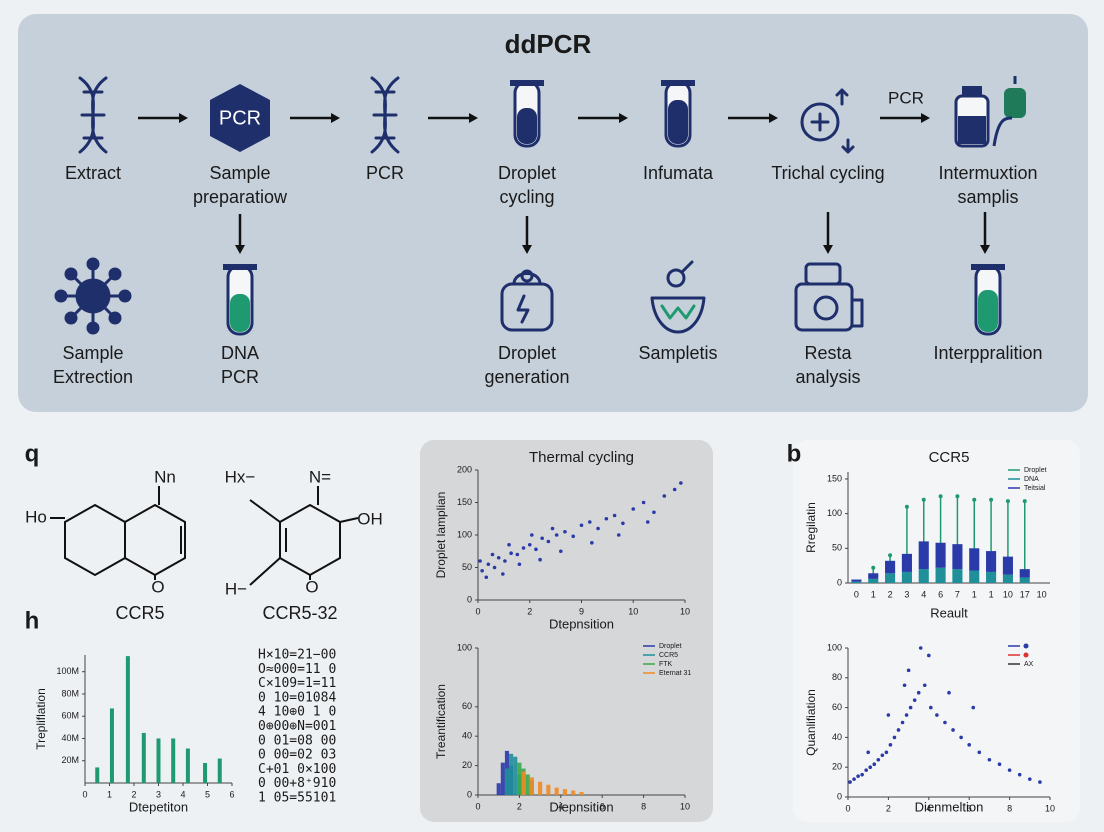 The width and height of the screenshot is (1104, 832). I want to click on x-tick-label: 8, so click(1009, 808).